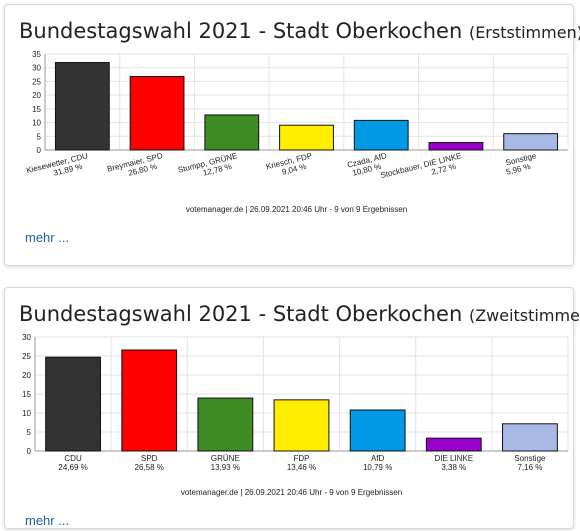 This screenshot has width=580, height=531. Describe the element at coordinates (377, 467) in the screenshot. I see `x-value-label: 10,79 %` at that location.